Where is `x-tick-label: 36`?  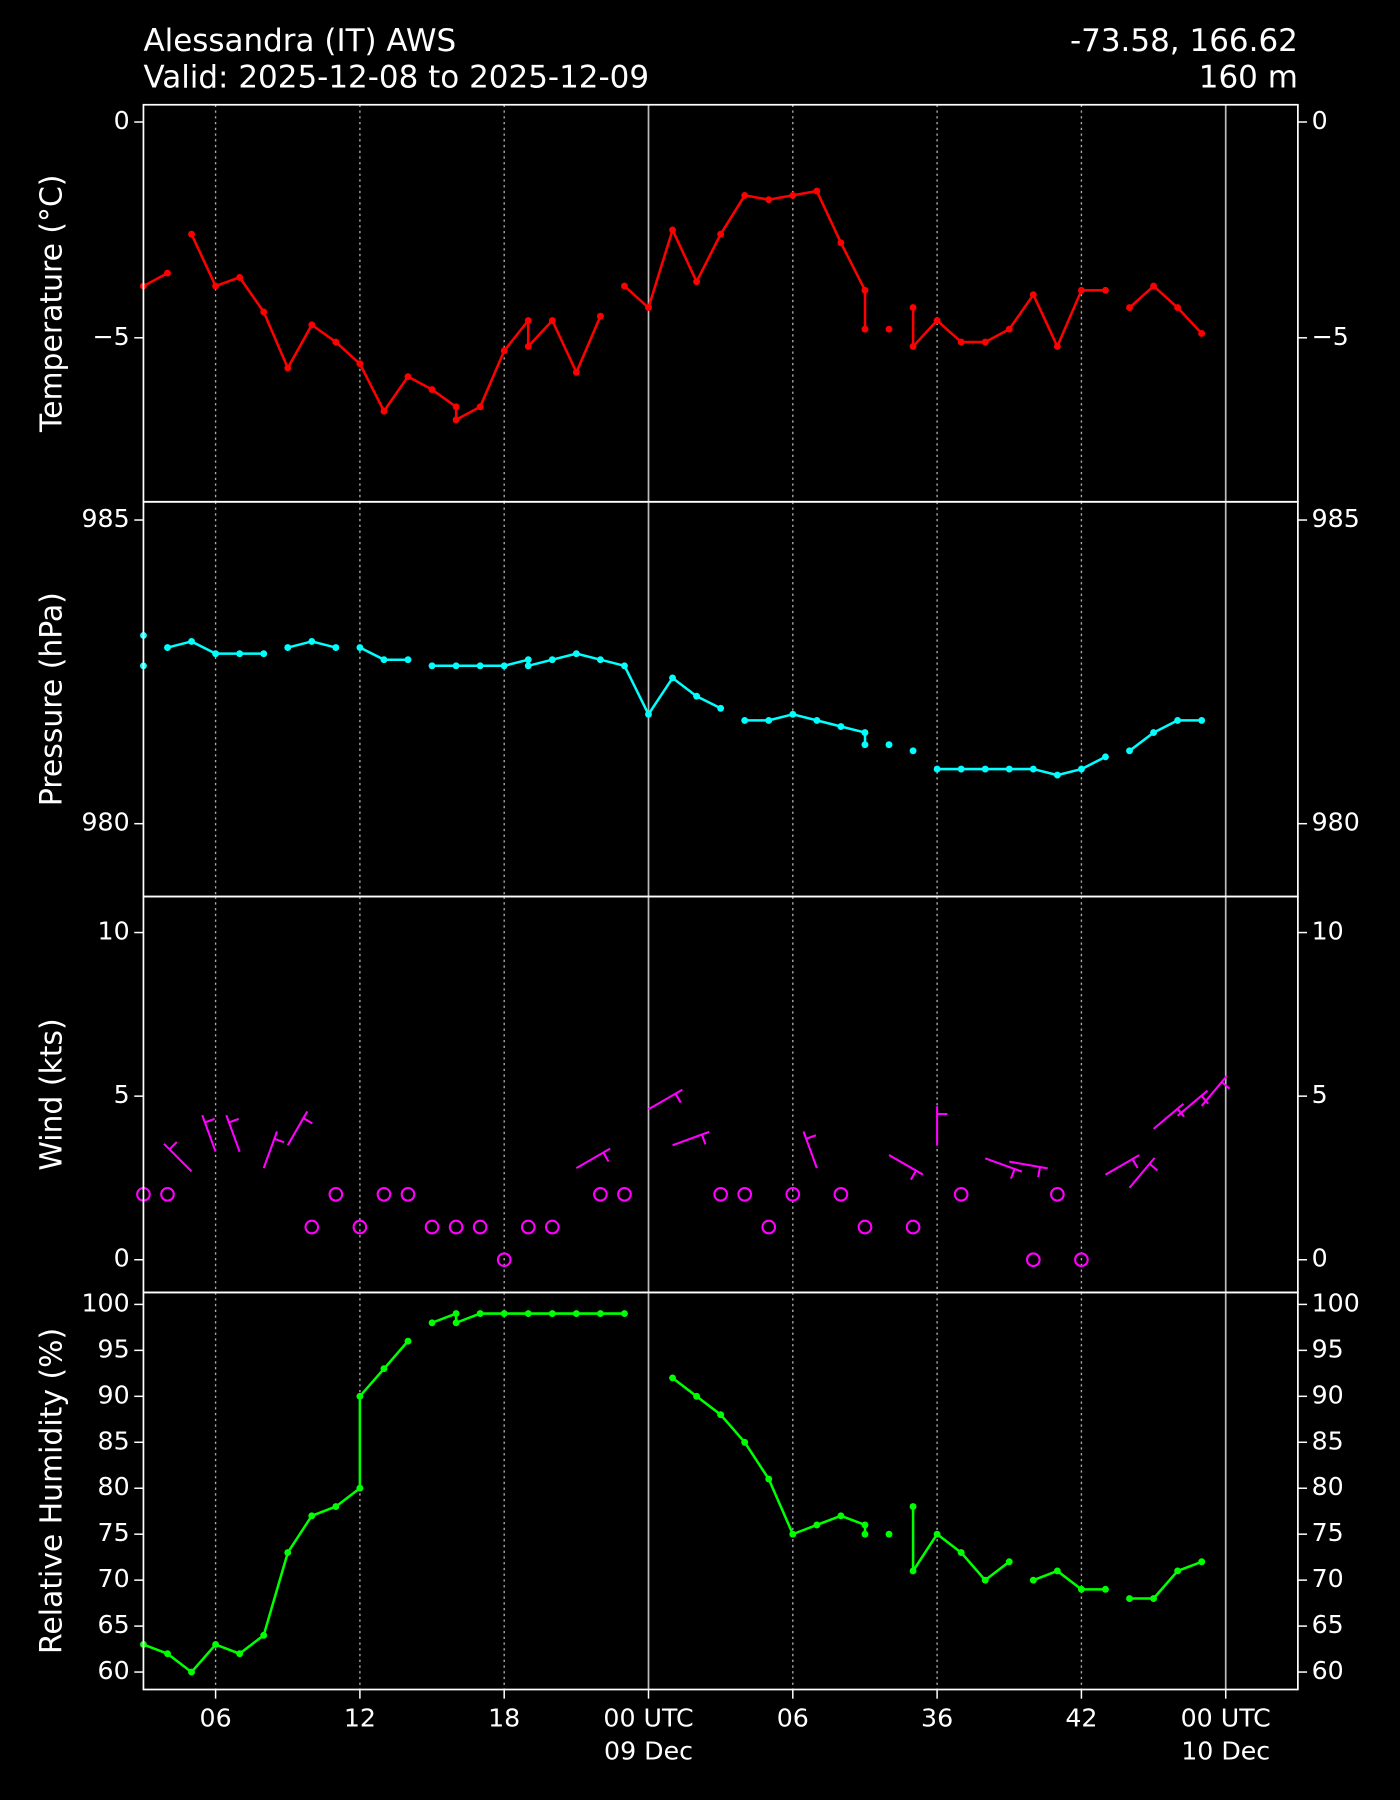
x-tick-label: 36 is located at coordinates (937, 1717).